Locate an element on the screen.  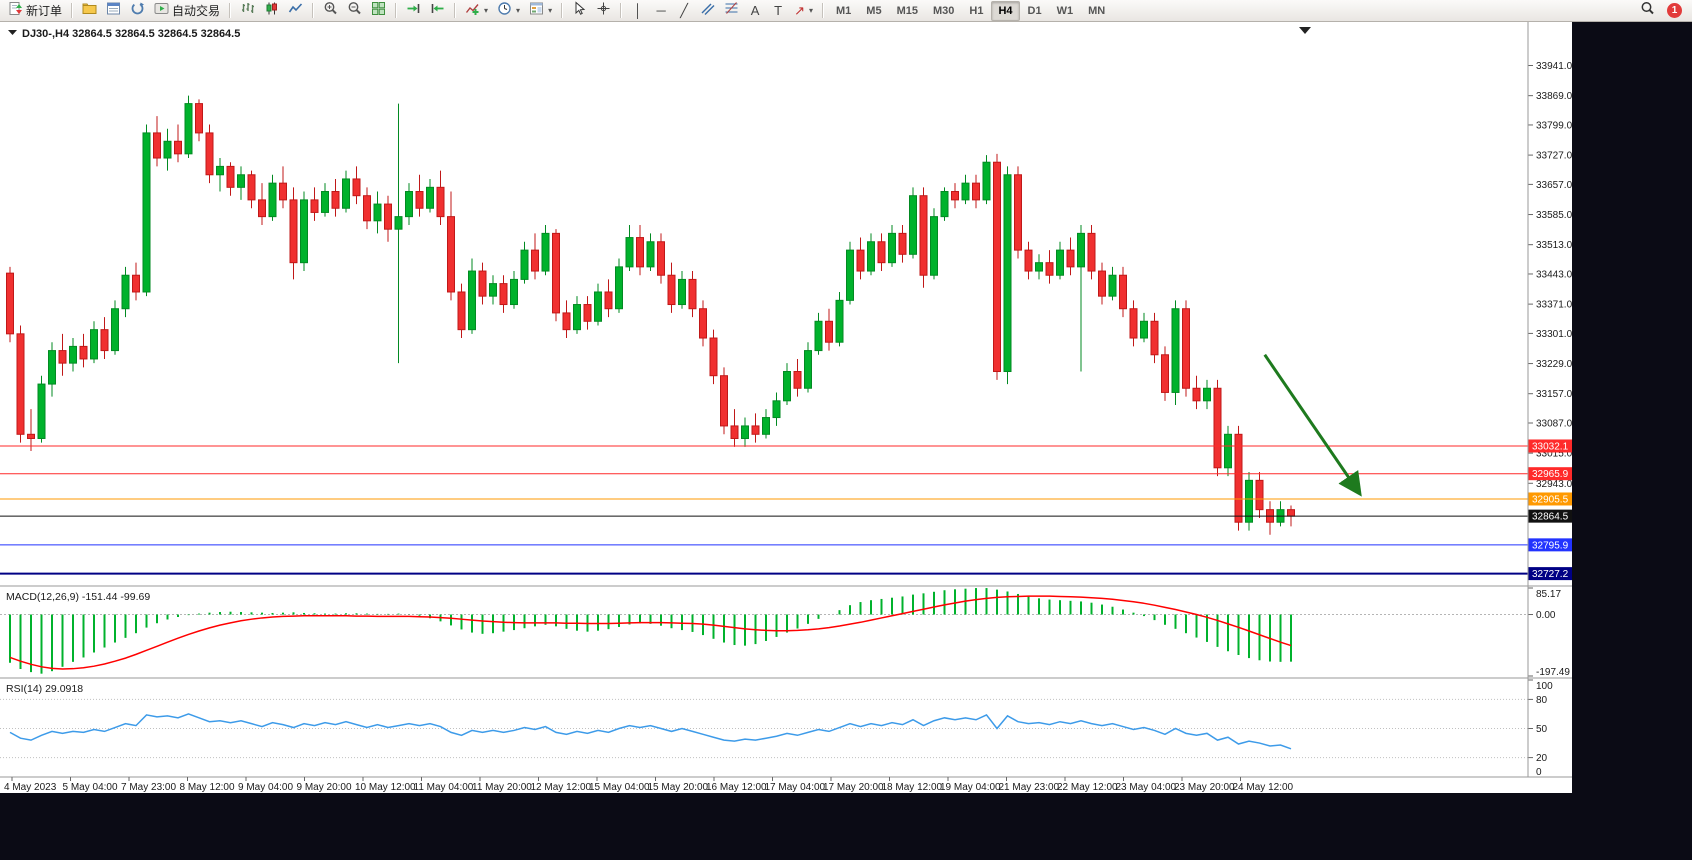
cursor-button is located at coordinates (579, 10).